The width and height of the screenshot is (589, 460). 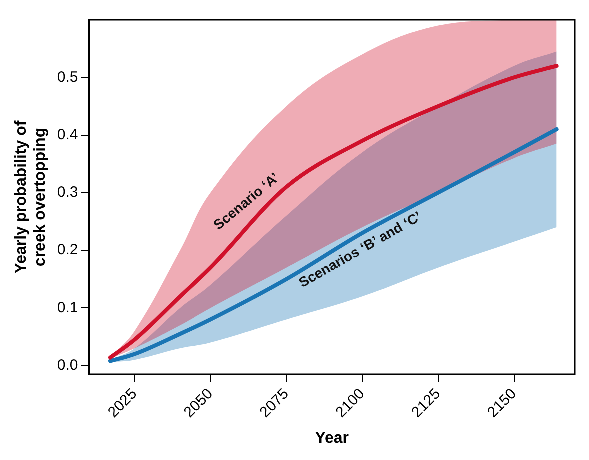 I want to click on y-axis-title: Yearly probability of creek overtopping, so click(x=31, y=197).